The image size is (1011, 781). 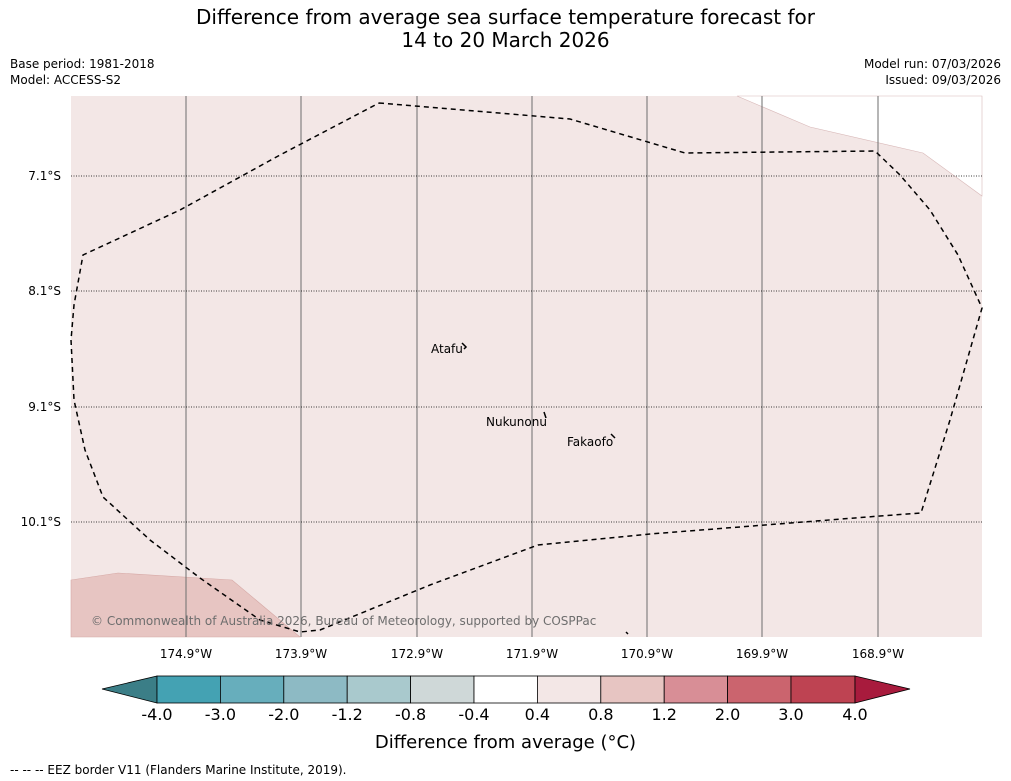 What do you see at coordinates (40, 522) in the screenshot?
I see `lat-label-10-1: 10.1°S` at bounding box center [40, 522].